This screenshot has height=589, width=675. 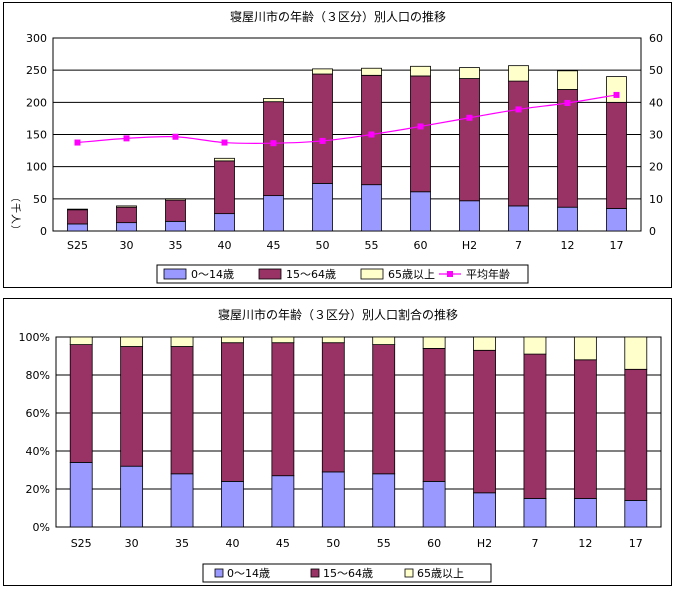 What do you see at coordinates (656, 199) in the screenshot?
I see `y2-tick-label: 10` at bounding box center [656, 199].